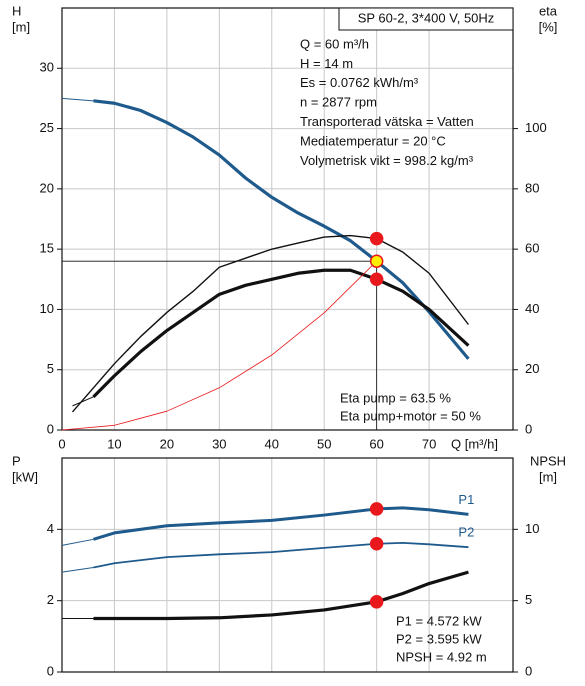  Describe the element at coordinates (338, 102) in the screenshot. I see `annotation: n = 2877 rpm` at that location.